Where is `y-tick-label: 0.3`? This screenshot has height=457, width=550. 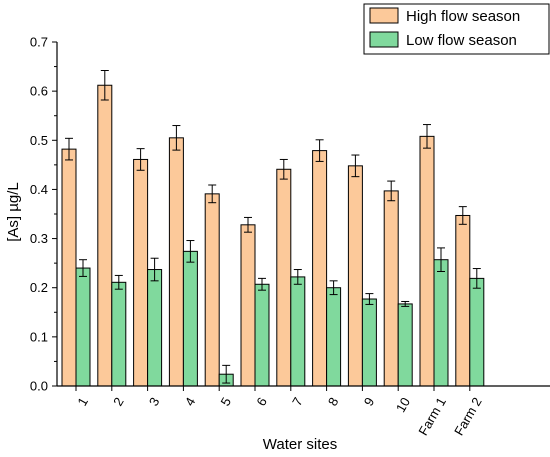 y-tick-label: 0.3 is located at coordinates (39, 238).